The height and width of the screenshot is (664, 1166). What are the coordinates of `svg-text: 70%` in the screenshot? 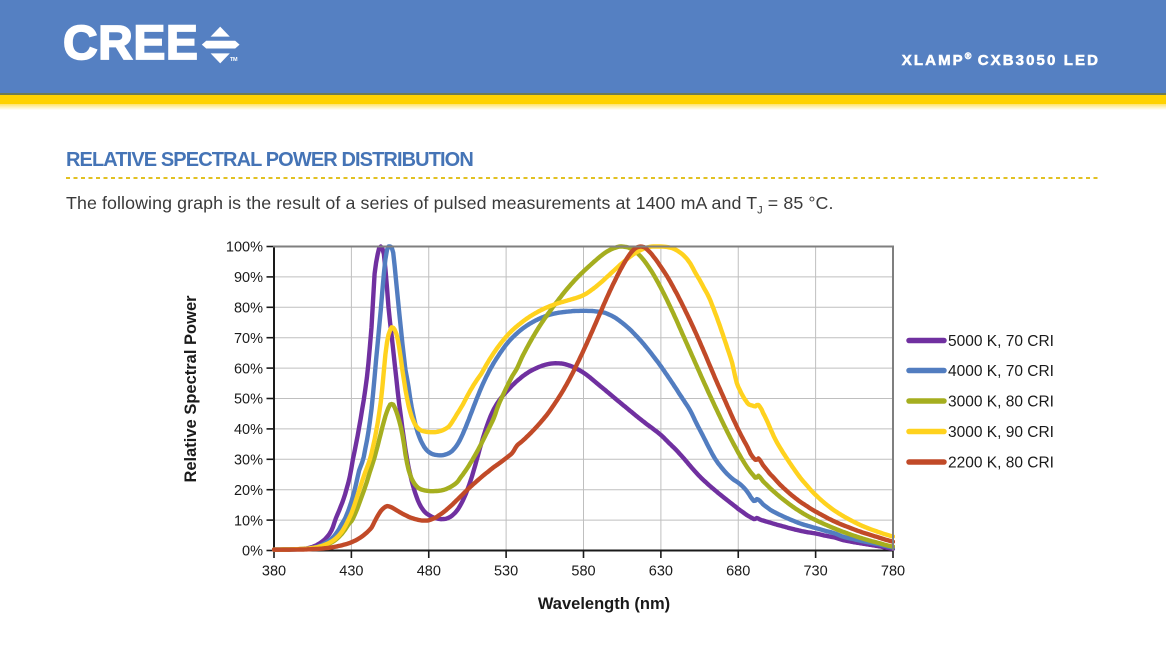 It's located at (248, 339).